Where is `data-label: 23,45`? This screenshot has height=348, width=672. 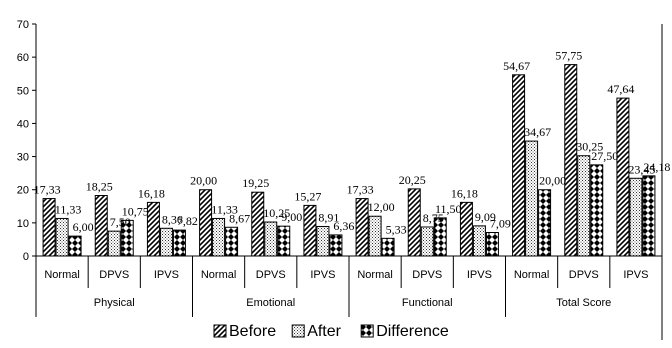 data-label: 23,45 is located at coordinates (641, 169).